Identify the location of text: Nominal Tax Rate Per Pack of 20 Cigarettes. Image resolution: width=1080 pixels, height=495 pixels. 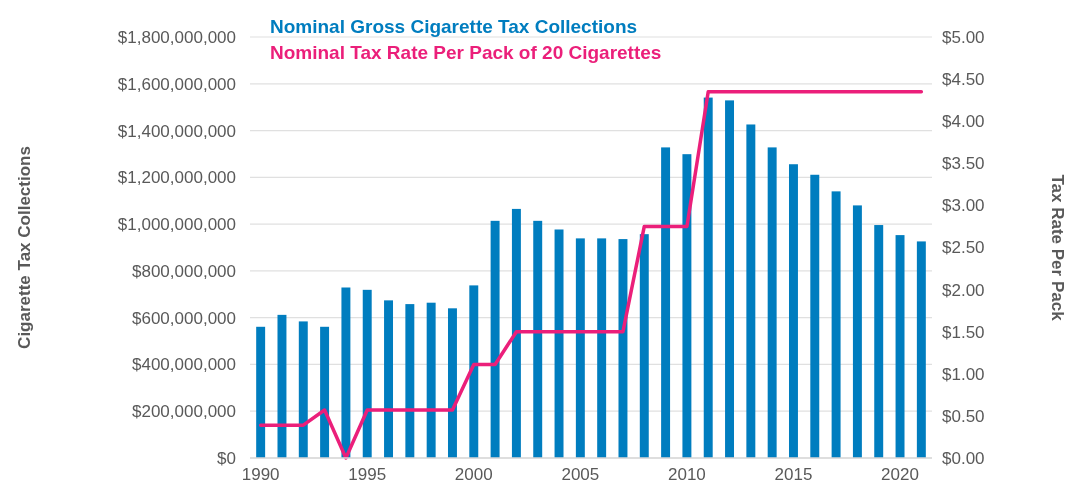
(466, 53).